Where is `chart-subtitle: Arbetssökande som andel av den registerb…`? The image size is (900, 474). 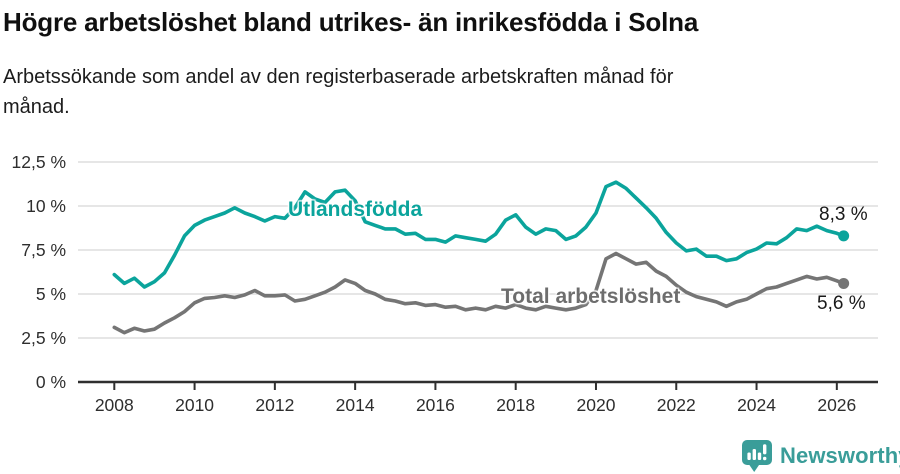 chart-subtitle: Arbetssökande som andel av den registerb… is located at coordinates (413, 92).